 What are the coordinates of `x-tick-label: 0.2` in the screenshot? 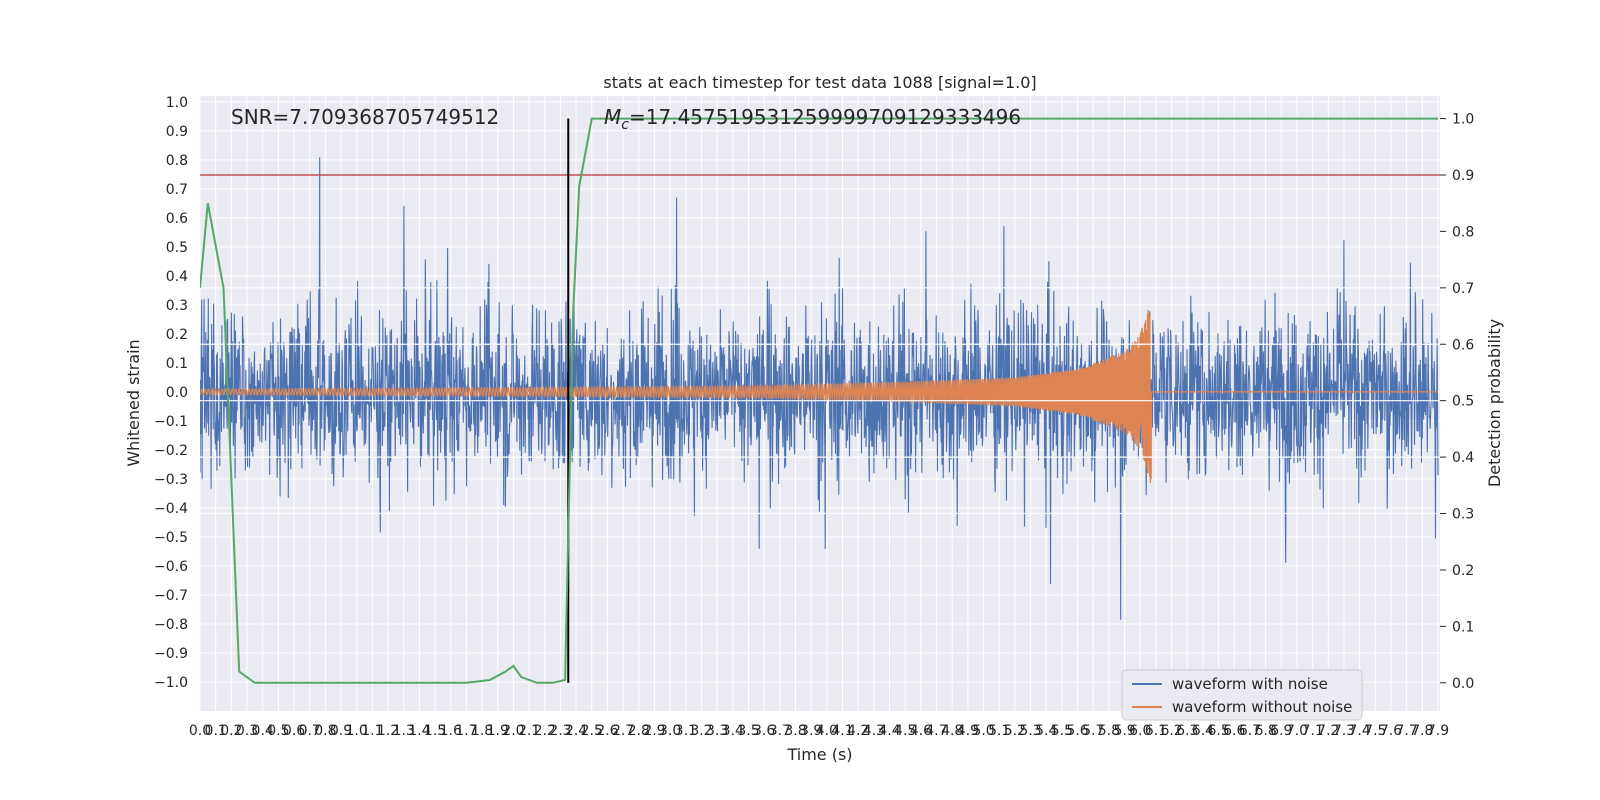 It's located at (231, 731).